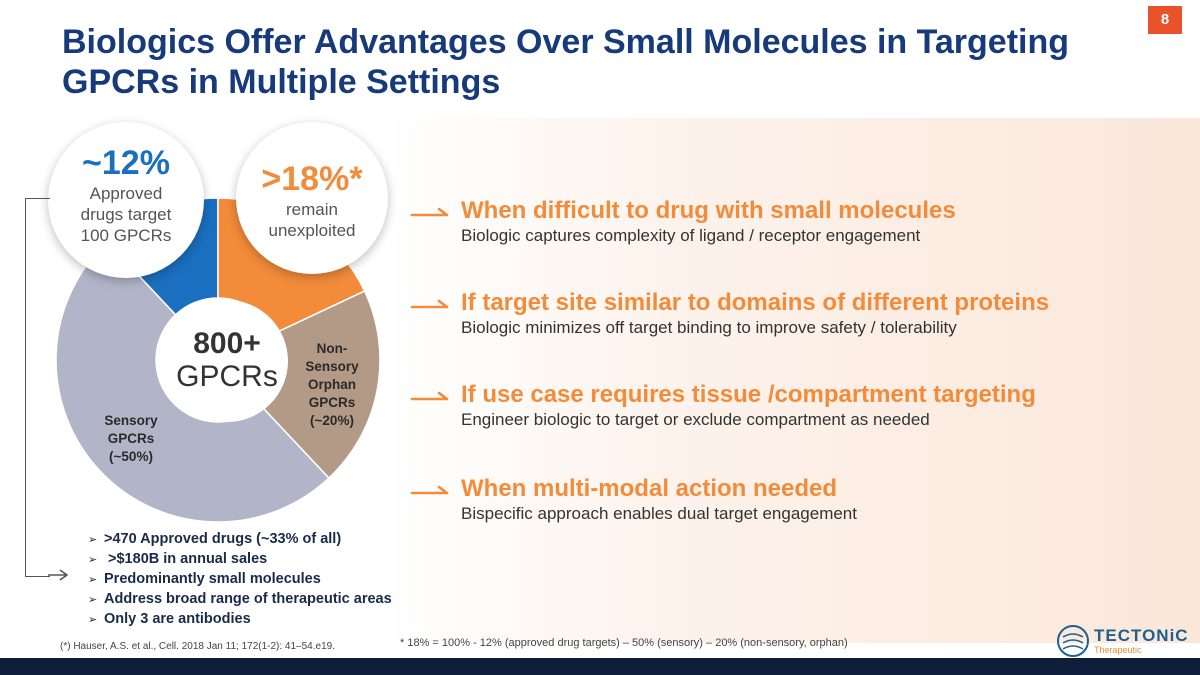  I want to click on unexploited-text-line: remain, so click(312, 209).